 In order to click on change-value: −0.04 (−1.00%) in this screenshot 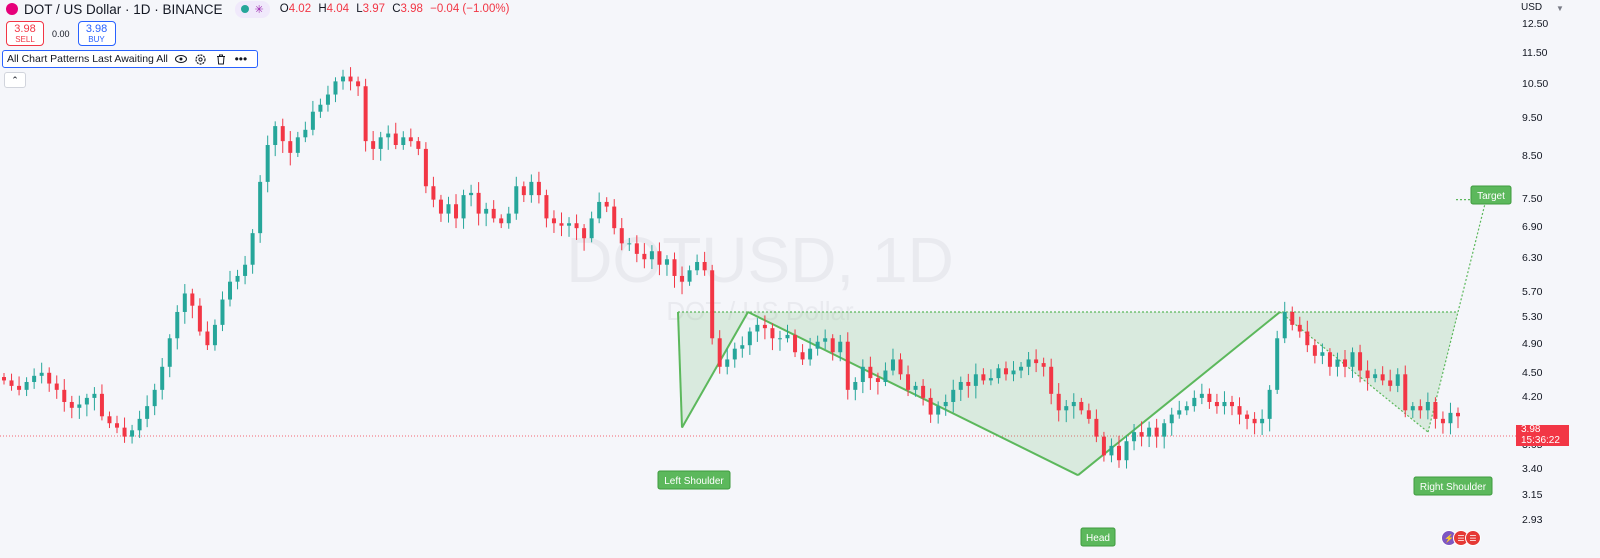, I will do `click(470, 9)`.